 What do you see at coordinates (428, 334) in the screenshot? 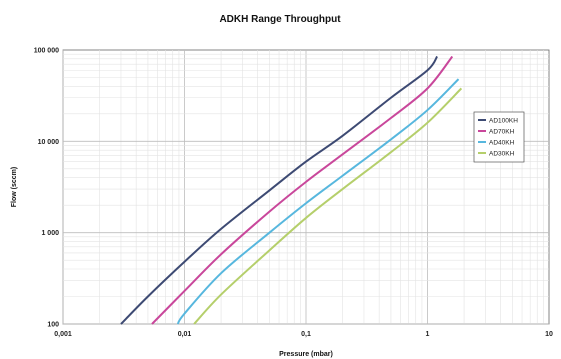
I see `x-tick-label: 1` at bounding box center [428, 334].